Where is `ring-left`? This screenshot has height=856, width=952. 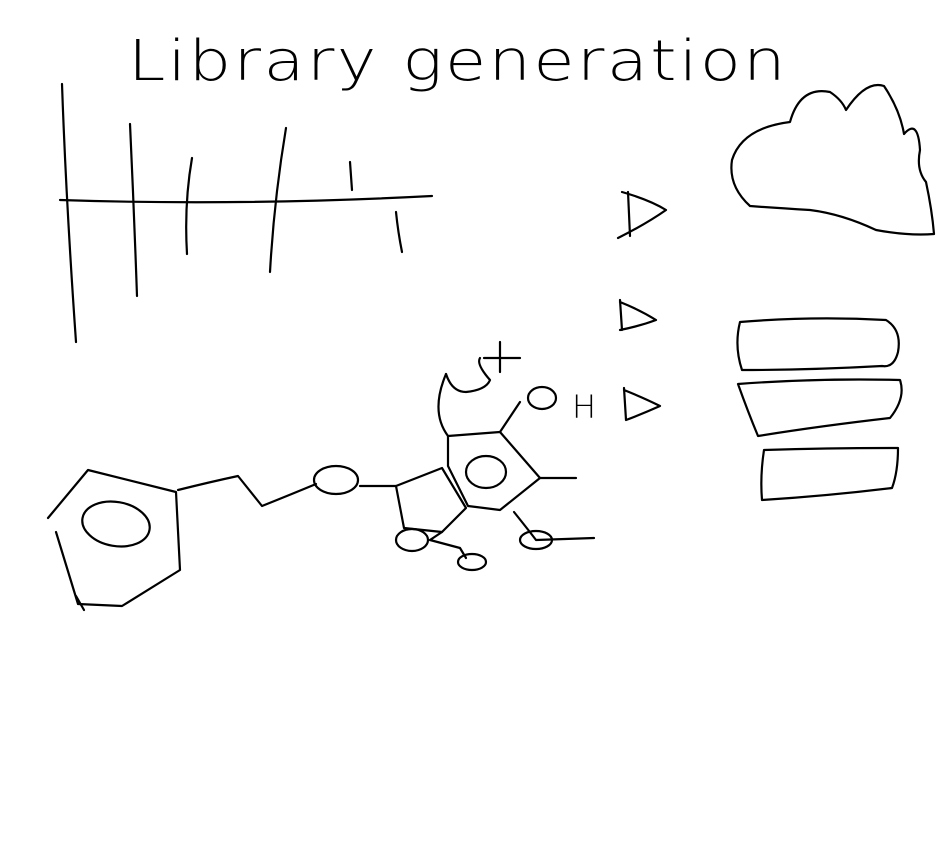 ring-left is located at coordinates (114, 538).